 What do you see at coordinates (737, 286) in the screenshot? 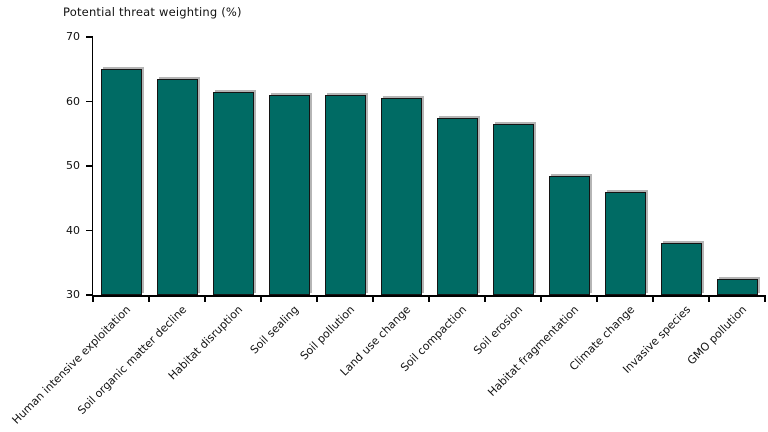
I see `bar-gmo-pollution` at bounding box center [737, 286].